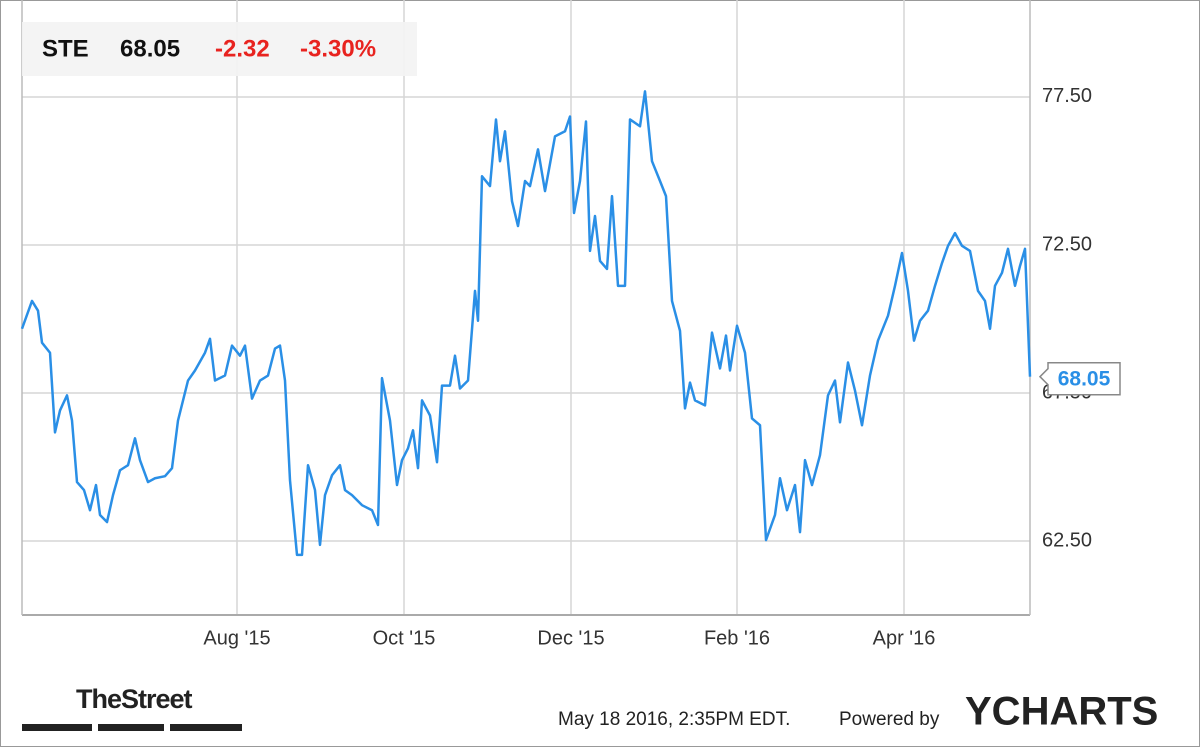 The height and width of the screenshot is (747, 1200). What do you see at coordinates (1084, 378) in the screenshot?
I see `last-value-label: 68.05` at bounding box center [1084, 378].